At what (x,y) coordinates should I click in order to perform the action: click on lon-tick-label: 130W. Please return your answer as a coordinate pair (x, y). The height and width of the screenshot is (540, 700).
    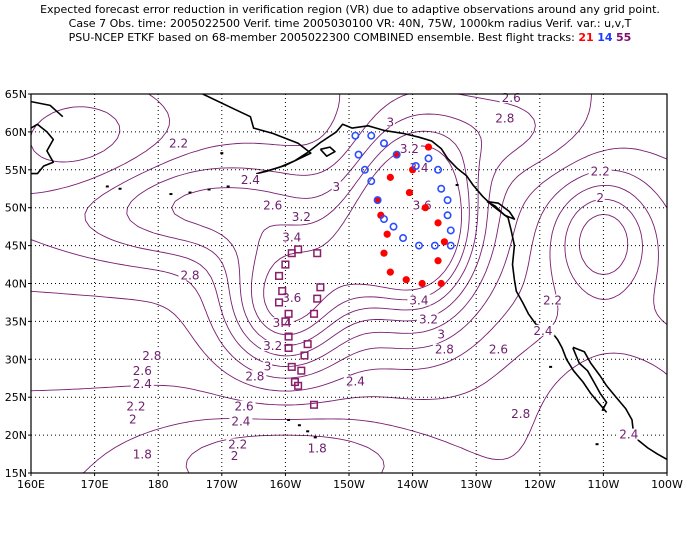
    Looking at the image, I should click on (476, 484).